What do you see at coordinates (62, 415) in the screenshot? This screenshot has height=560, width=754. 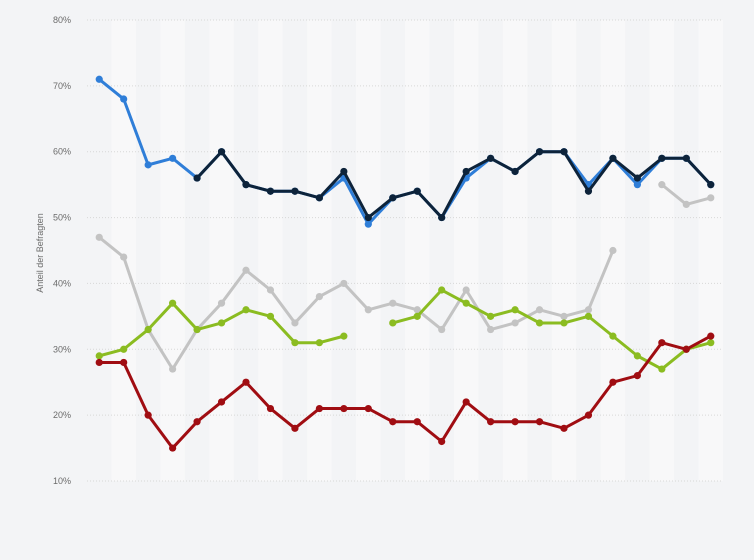 I see `y-tick-label: 20%` at bounding box center [62, 415].